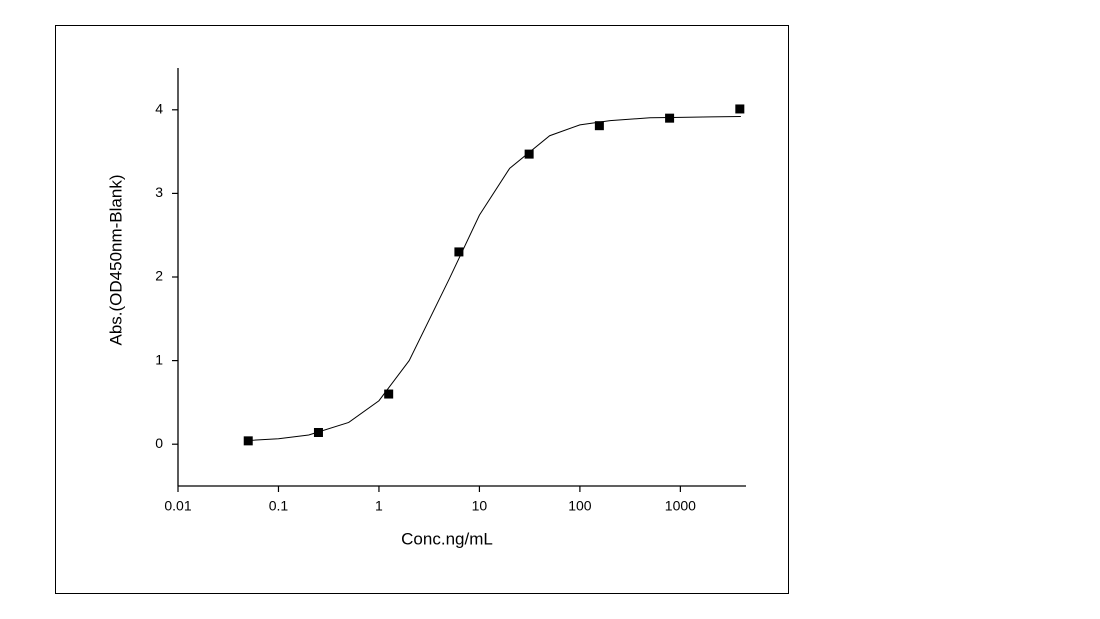 The image size is (1100, 619). What do you see at coordinates (680, 506) in the screenshot?
I see `x-tick-label: 1000` at bounding box center [680, 506].